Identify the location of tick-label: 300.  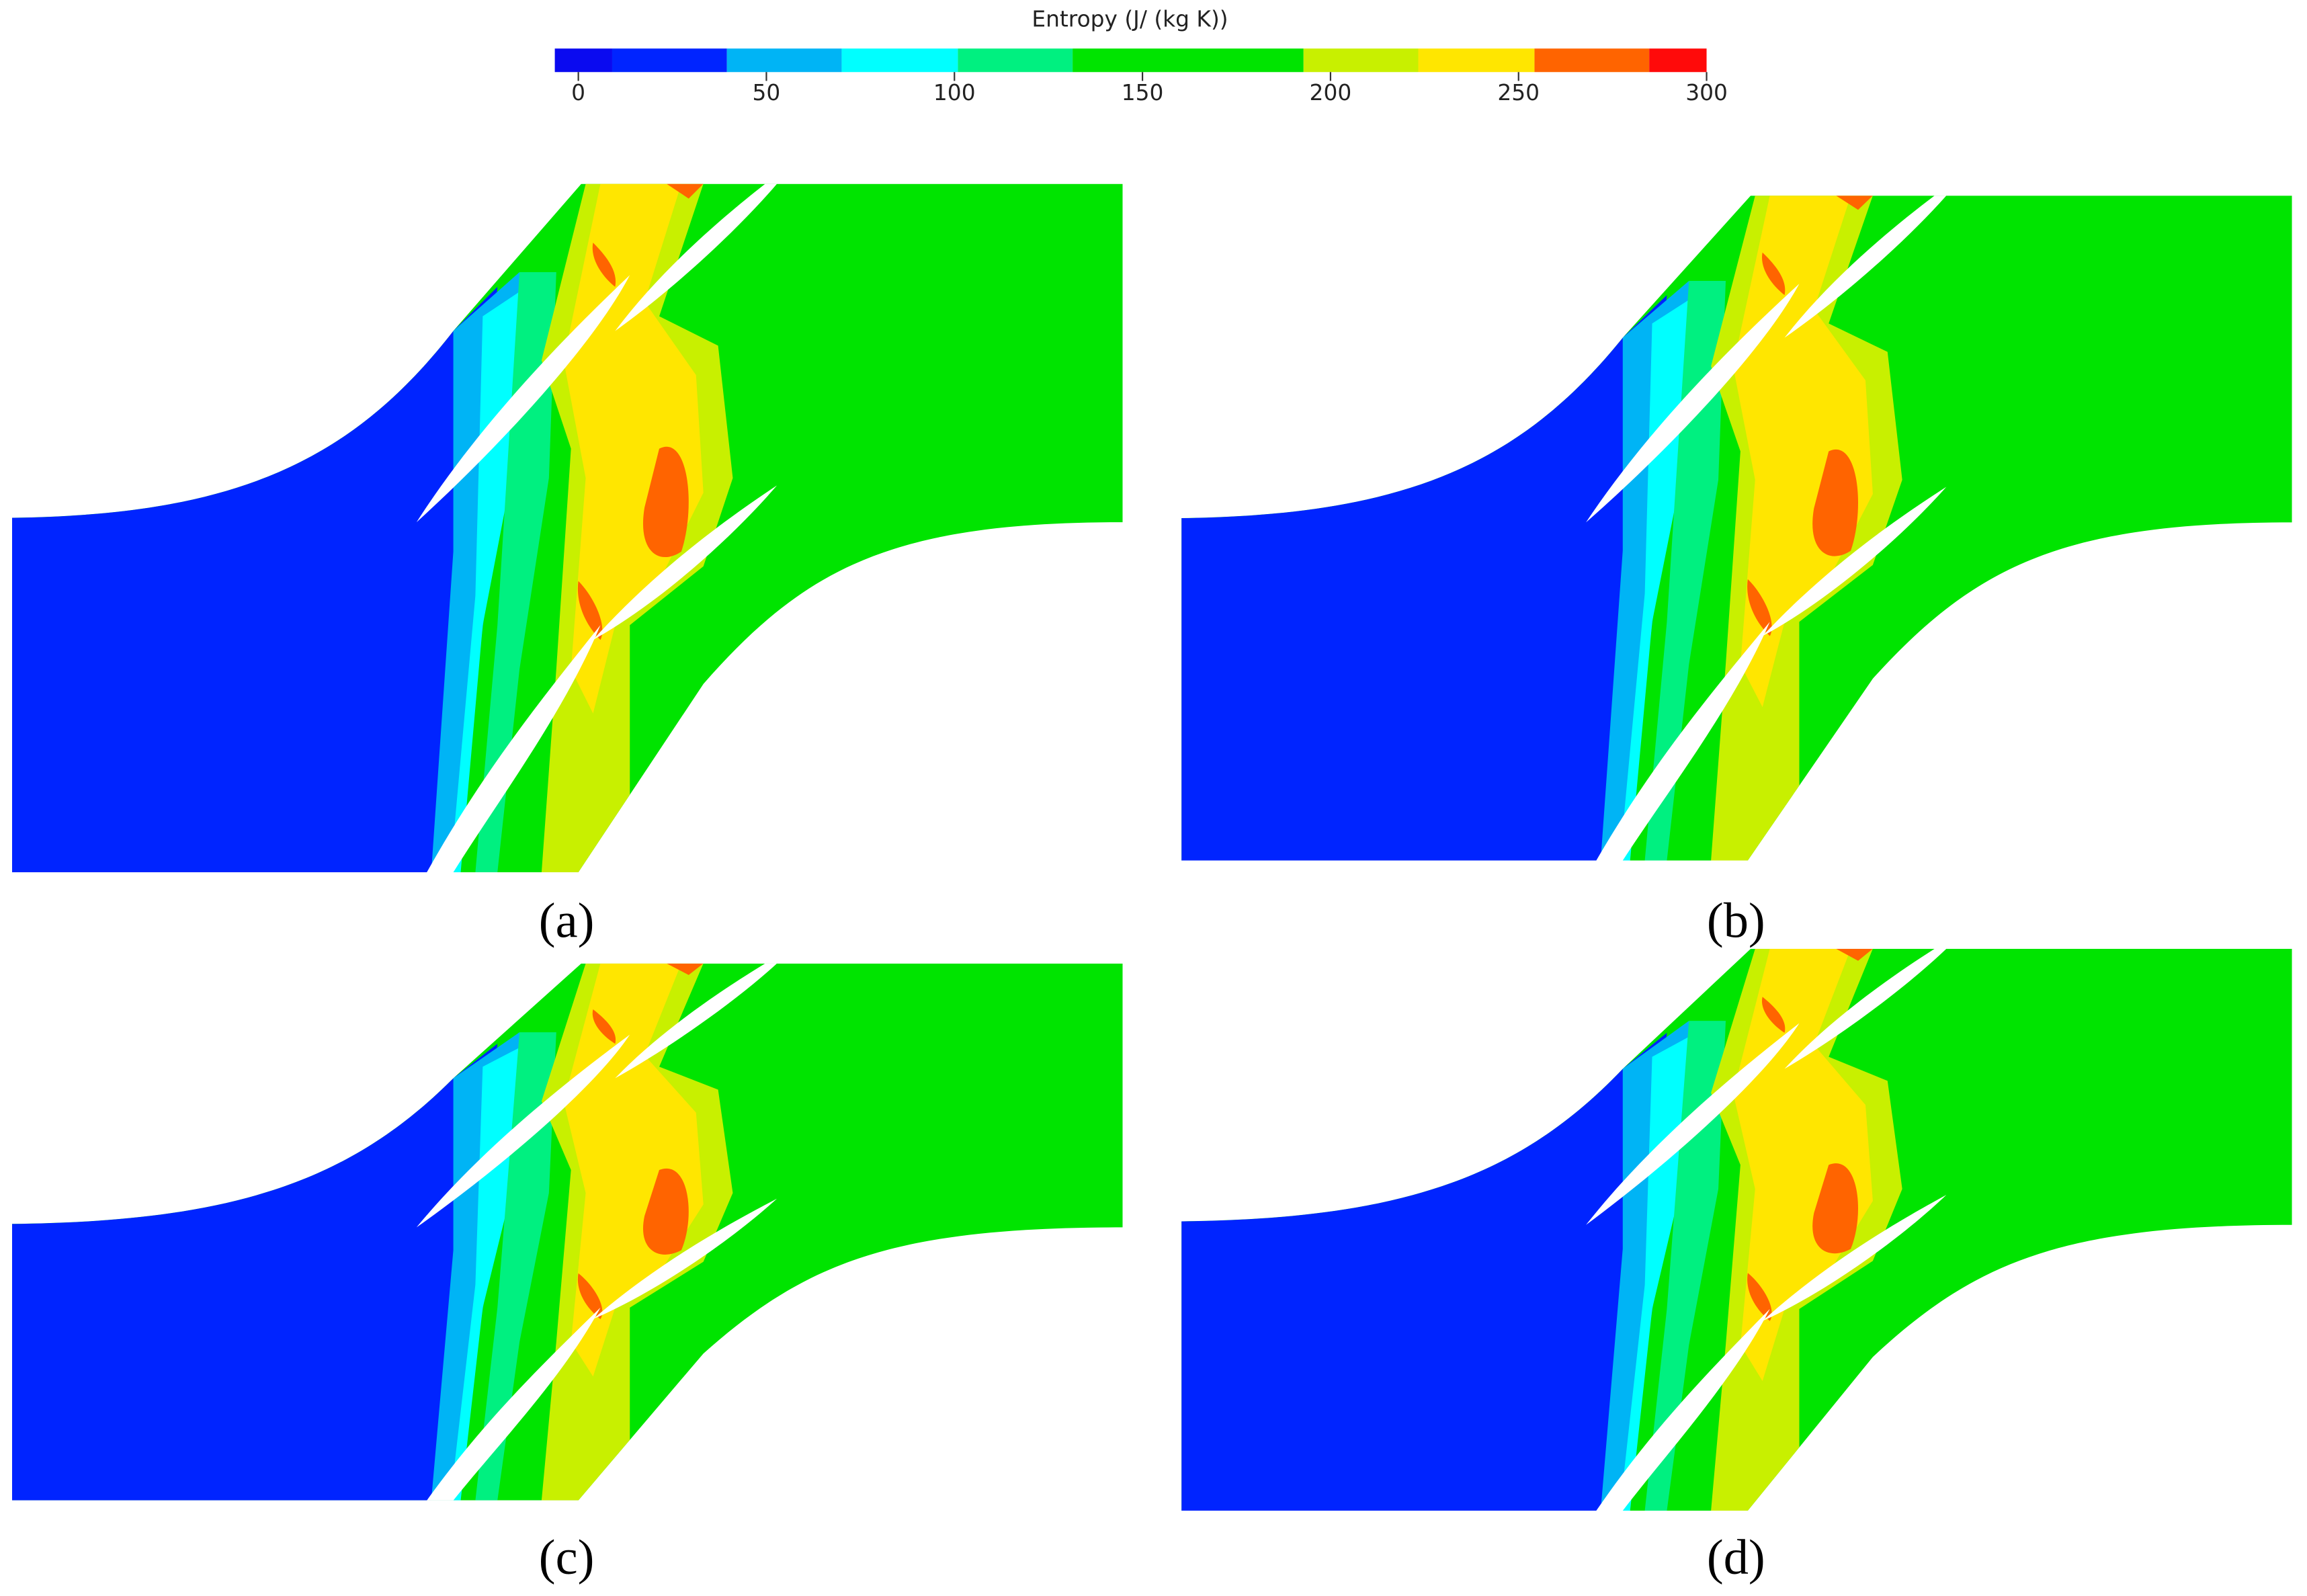
(1706, 93).